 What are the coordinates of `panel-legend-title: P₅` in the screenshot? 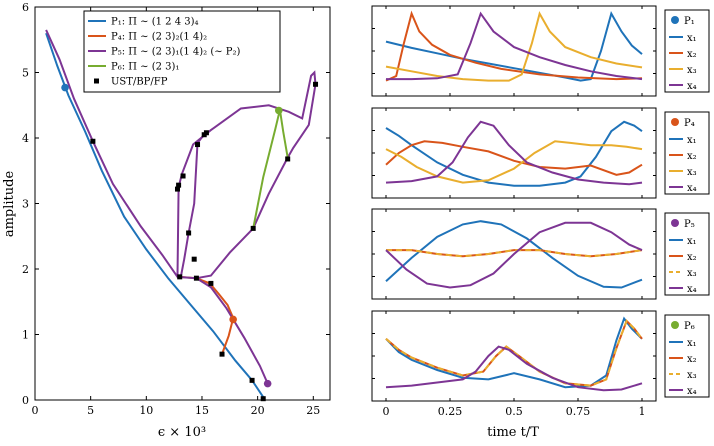 It's located at (689, 224).